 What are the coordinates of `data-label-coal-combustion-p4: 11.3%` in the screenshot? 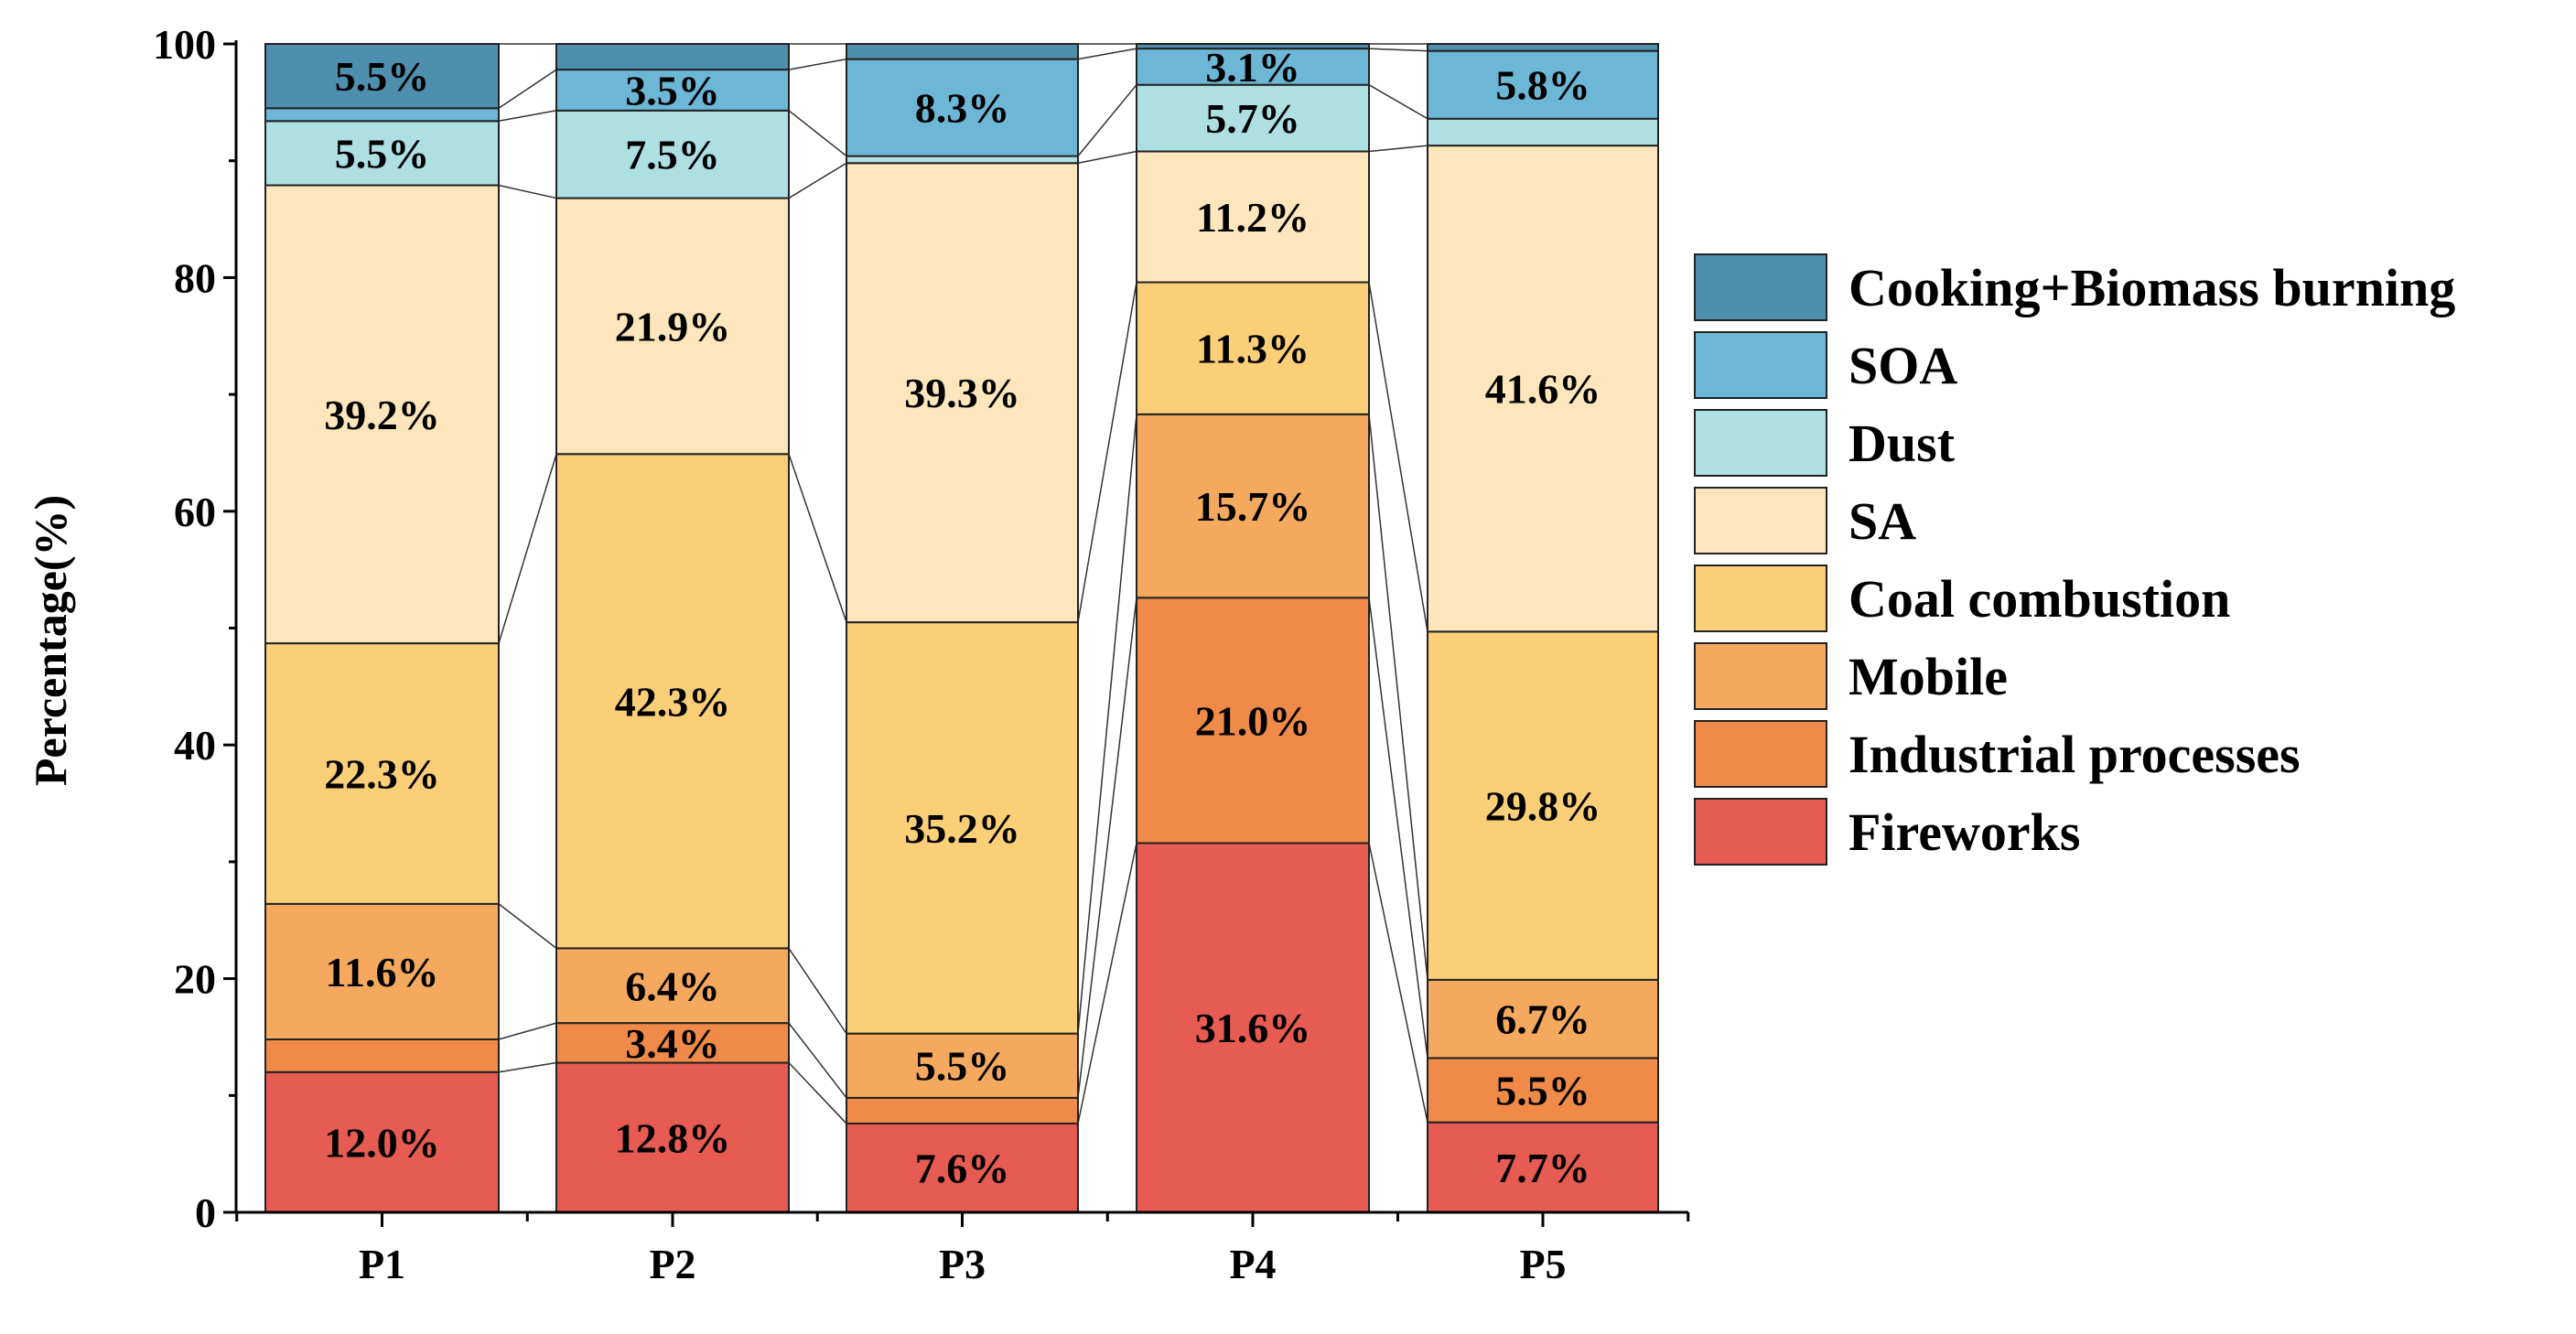 It's located at (1253, 349).